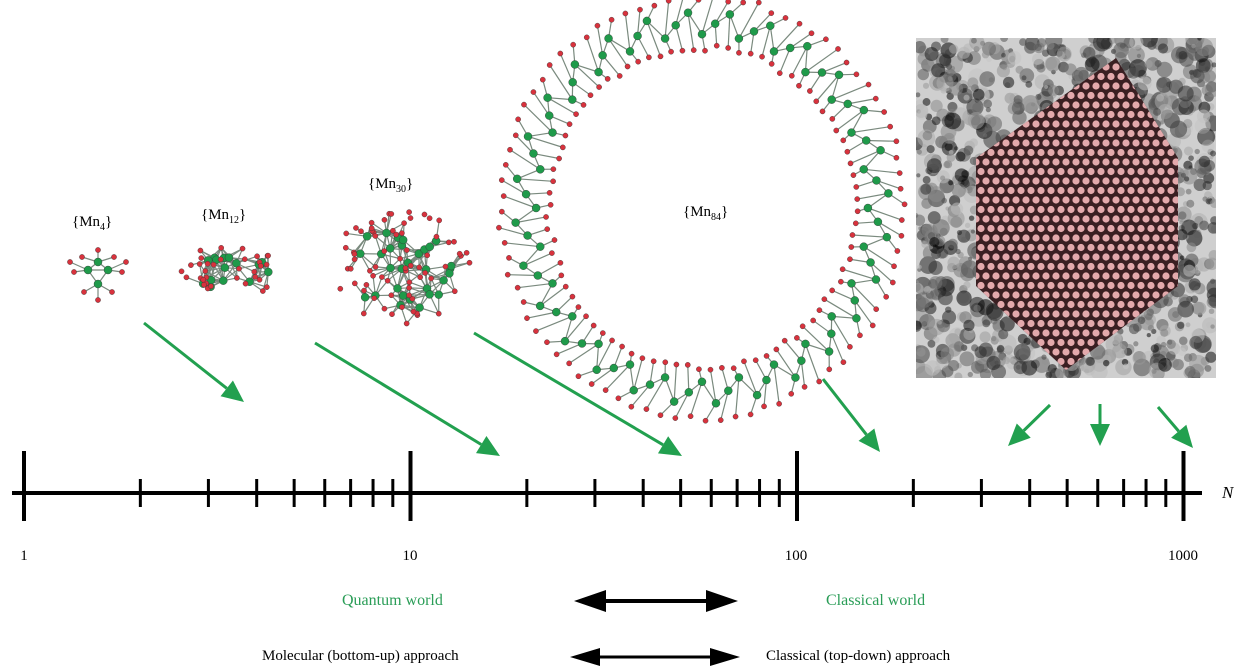  Describe the element at coordinates (24, 556) in the screenshot. I see `tick-label-1: 1` at that location.